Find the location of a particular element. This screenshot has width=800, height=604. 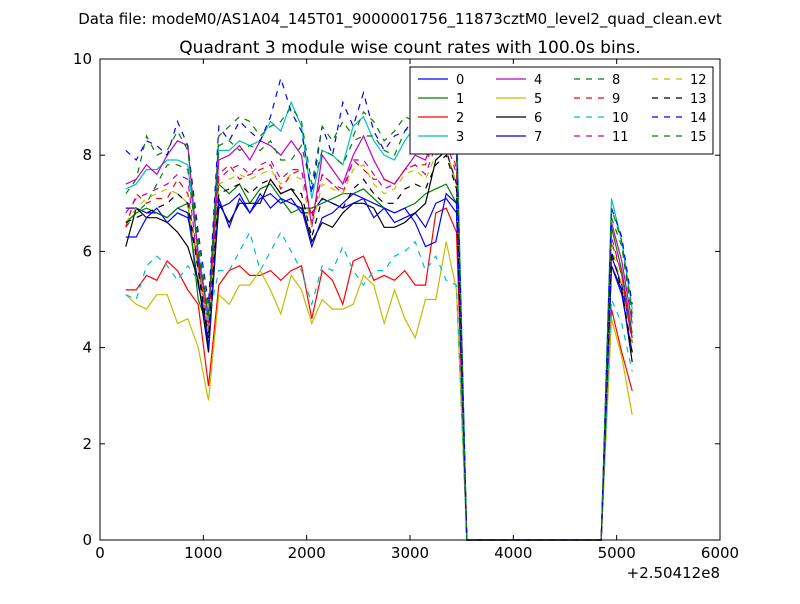

legend-label: 6 is located at coordinates (538, 118).